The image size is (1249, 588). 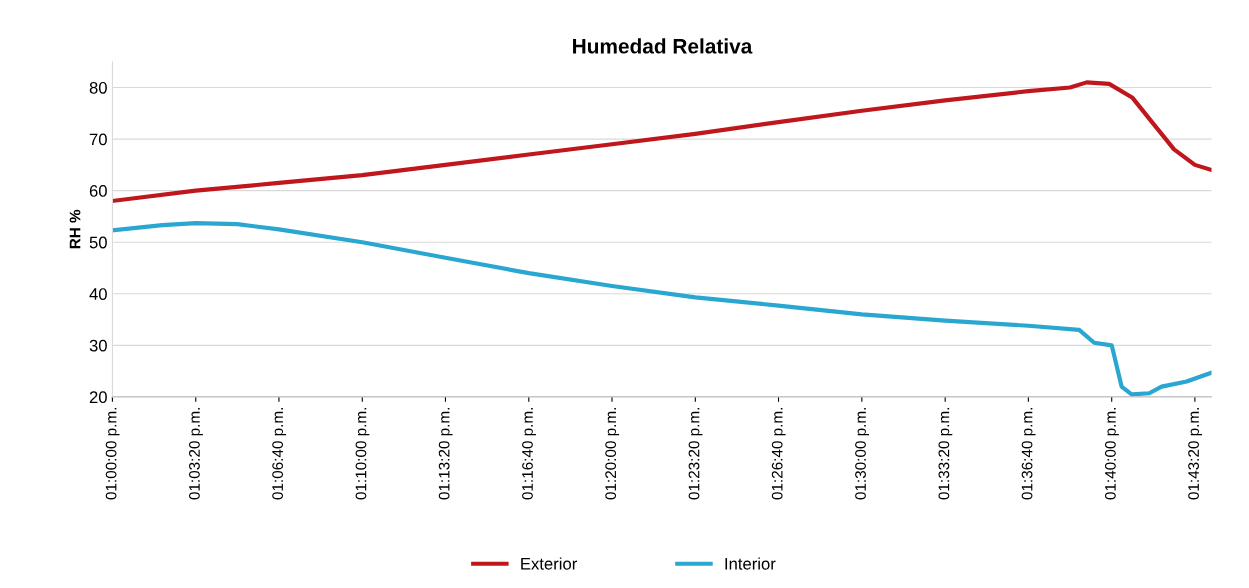 What do you see at coordinates (1111, 454) in the screenshot?
I see `x-tick-label: 01:40:00 p.m.` at bounding box center [1111, 454].